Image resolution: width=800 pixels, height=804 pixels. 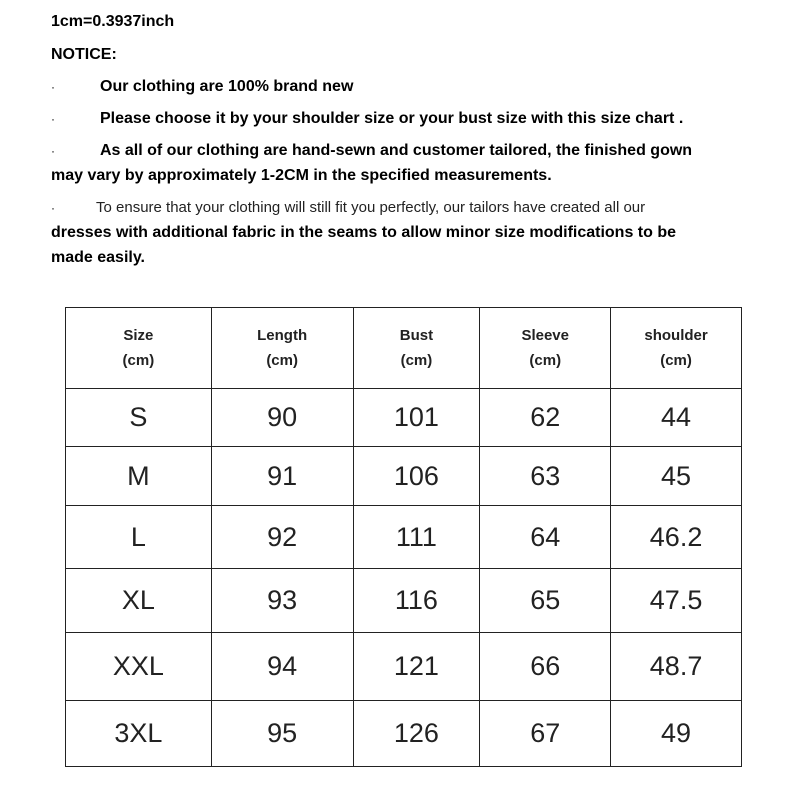 What do you see at coordinates (282, 348) in the screenshot?
I see `column-header: Length (cm)` at bounding box center [282, 348].